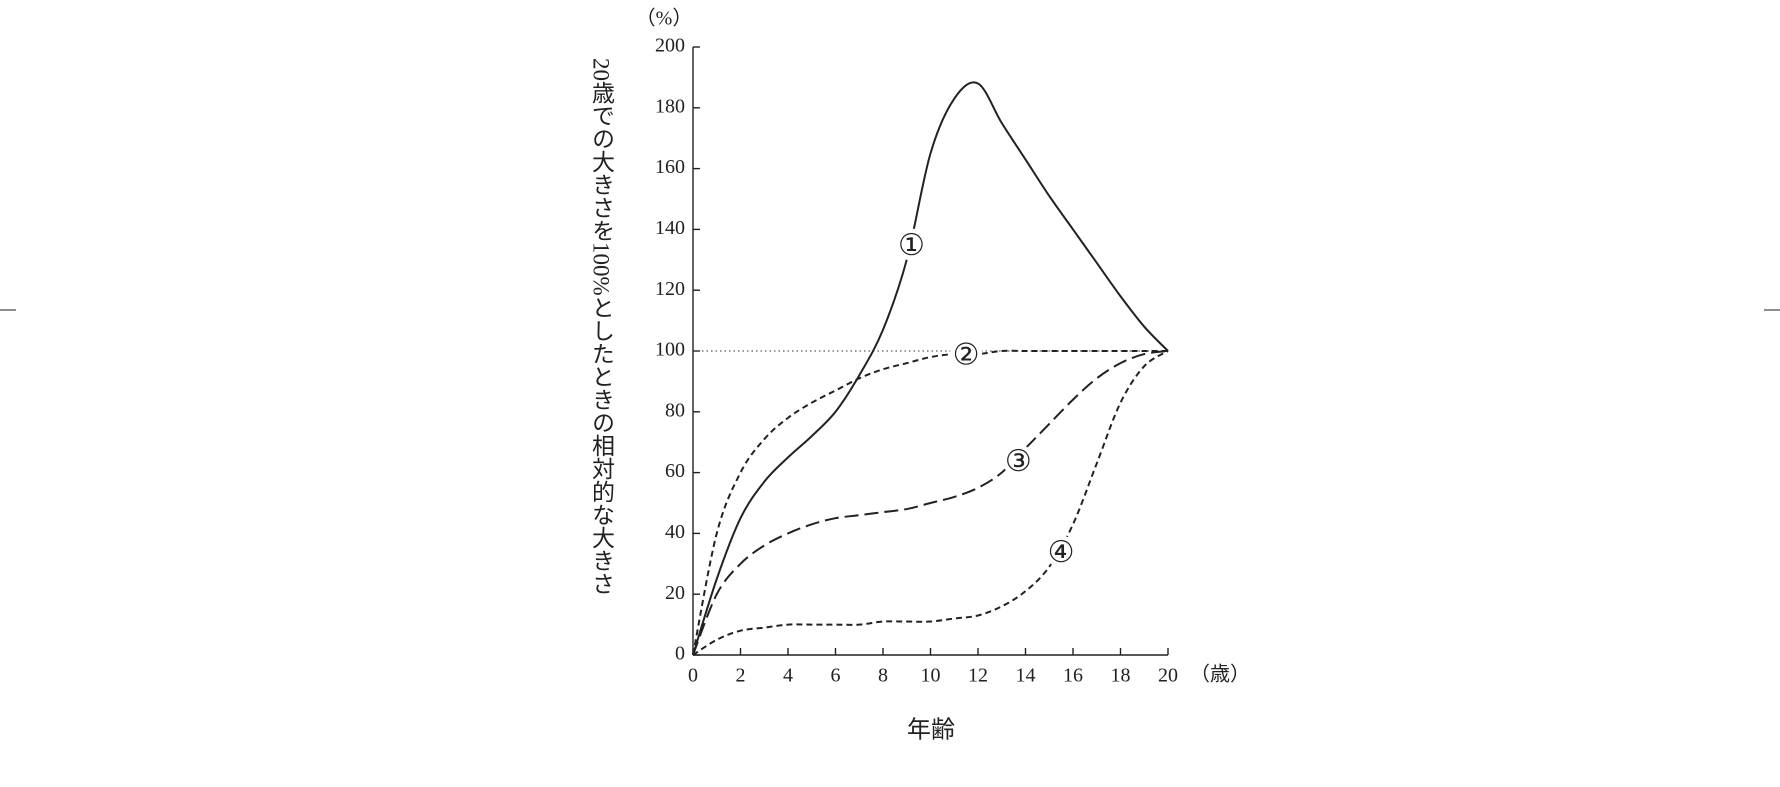  I want to click on series-label: ①, so click(911, 245).